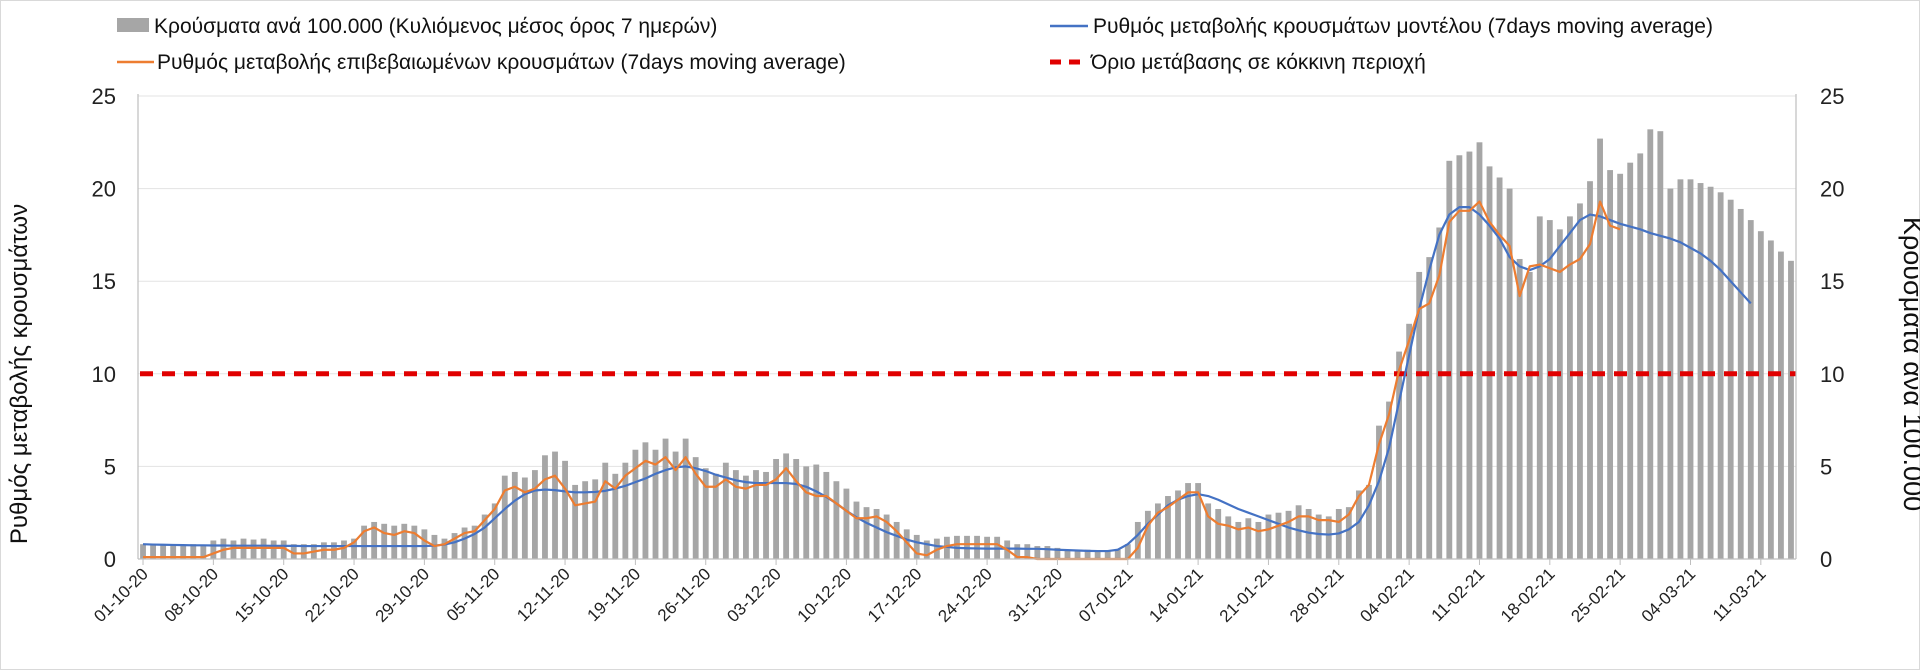 The width and height of the screenshot is (1920, 670). What do you see at coordinates (1832, 96) in the screenshot?
I see `y-tick-right: 25` at bounding box center [1832, 96].